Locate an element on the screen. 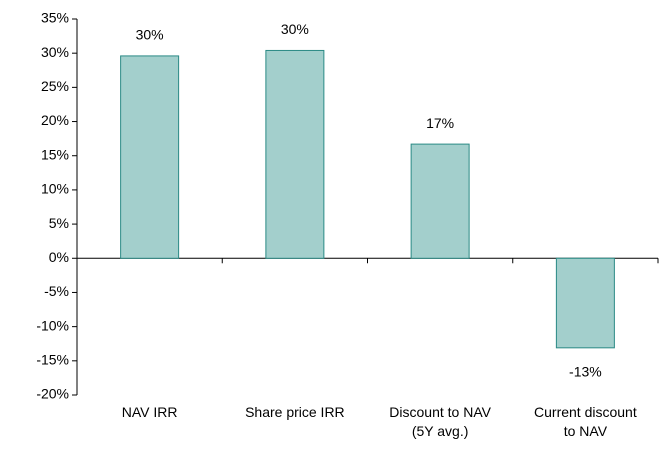 This screenshot has width=672, height=451. x-tick-label: Current discount to NAV is located at coordinates (585, 421).